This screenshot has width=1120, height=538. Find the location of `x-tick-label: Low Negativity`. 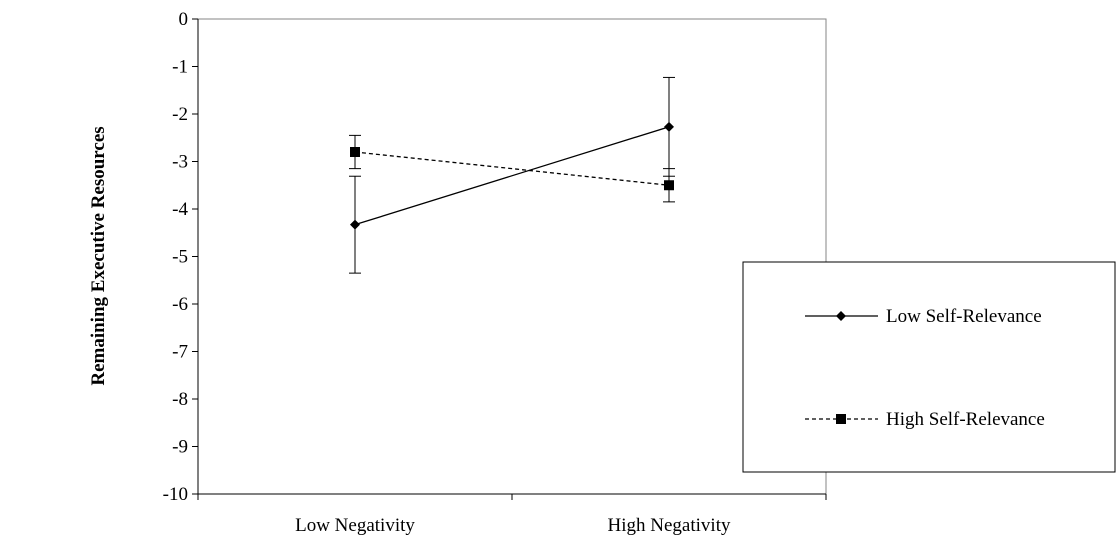

x-tick-label: Low Negativity is located at coordinates (355, 525).